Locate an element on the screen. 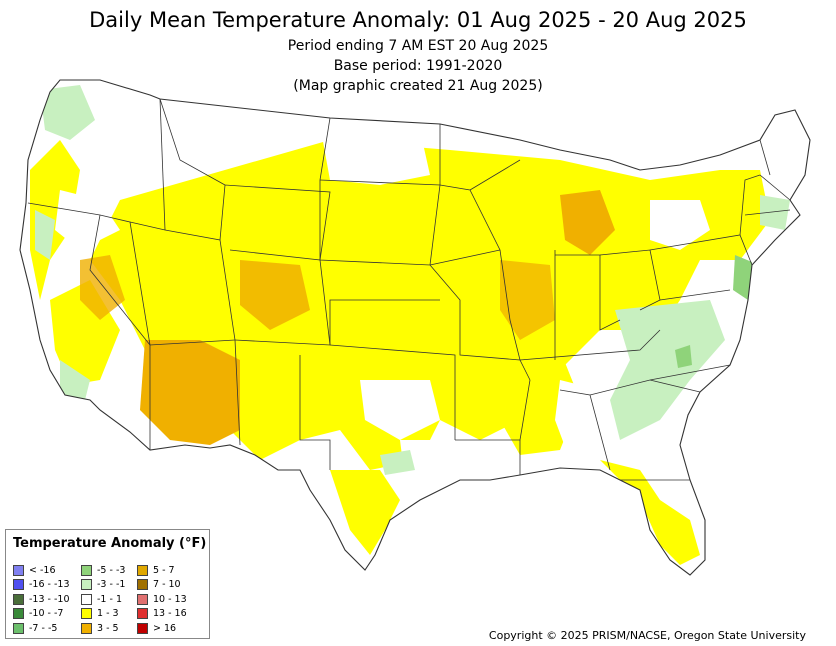 The image size is (836, 646). legend-label: -3 - -1 is located at coordinates (111, 585).